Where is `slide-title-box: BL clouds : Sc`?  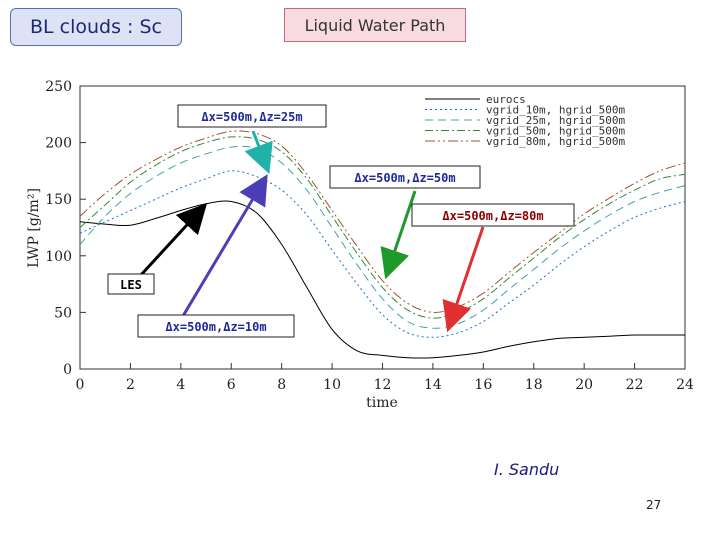
slide-title-box: BL clouds : Sc is located at coordinates (96, 27).